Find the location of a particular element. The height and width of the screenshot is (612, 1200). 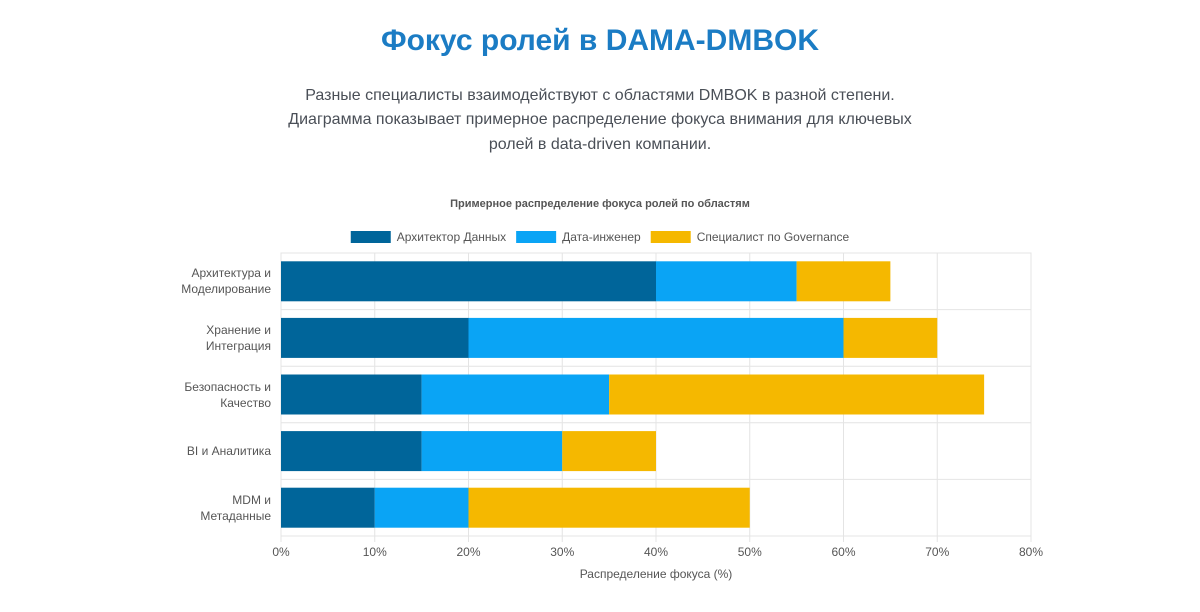

x-tick-label: 20% is located at coordinates (468, 552).